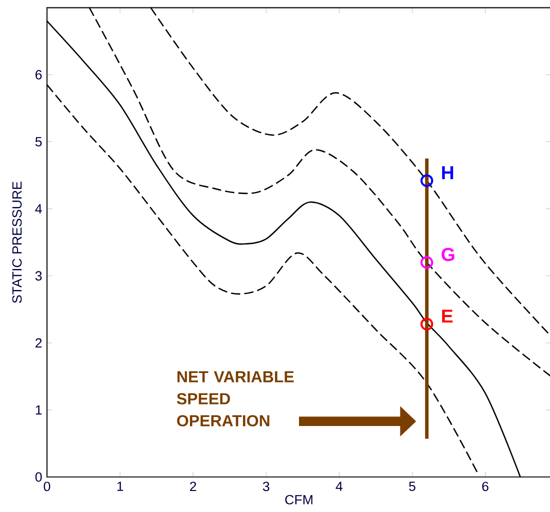  I want to click on y-tick-label: 2, so click(39, 343).